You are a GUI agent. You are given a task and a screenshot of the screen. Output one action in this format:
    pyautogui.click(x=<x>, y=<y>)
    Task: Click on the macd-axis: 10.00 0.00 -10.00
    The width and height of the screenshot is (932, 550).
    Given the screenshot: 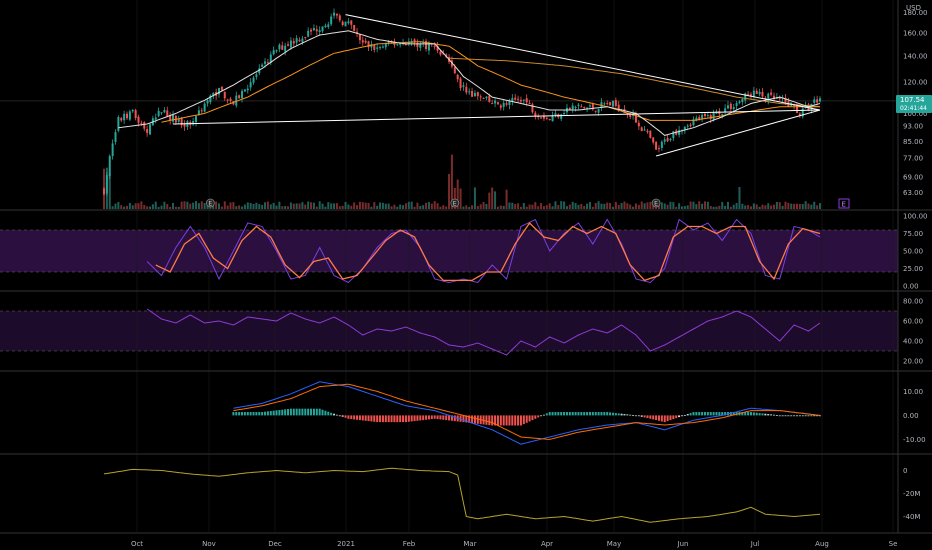 What is the action you would take?
    pyautogui.click(x=914, y=416)
    